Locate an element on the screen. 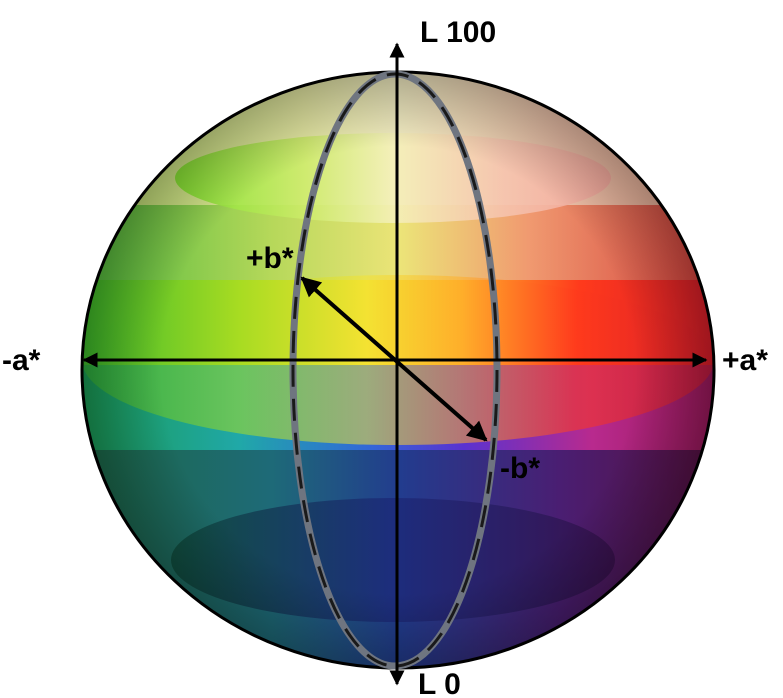 The image size is (783, 698). label-neg-a: -a* is located at coordinates (21, 360).